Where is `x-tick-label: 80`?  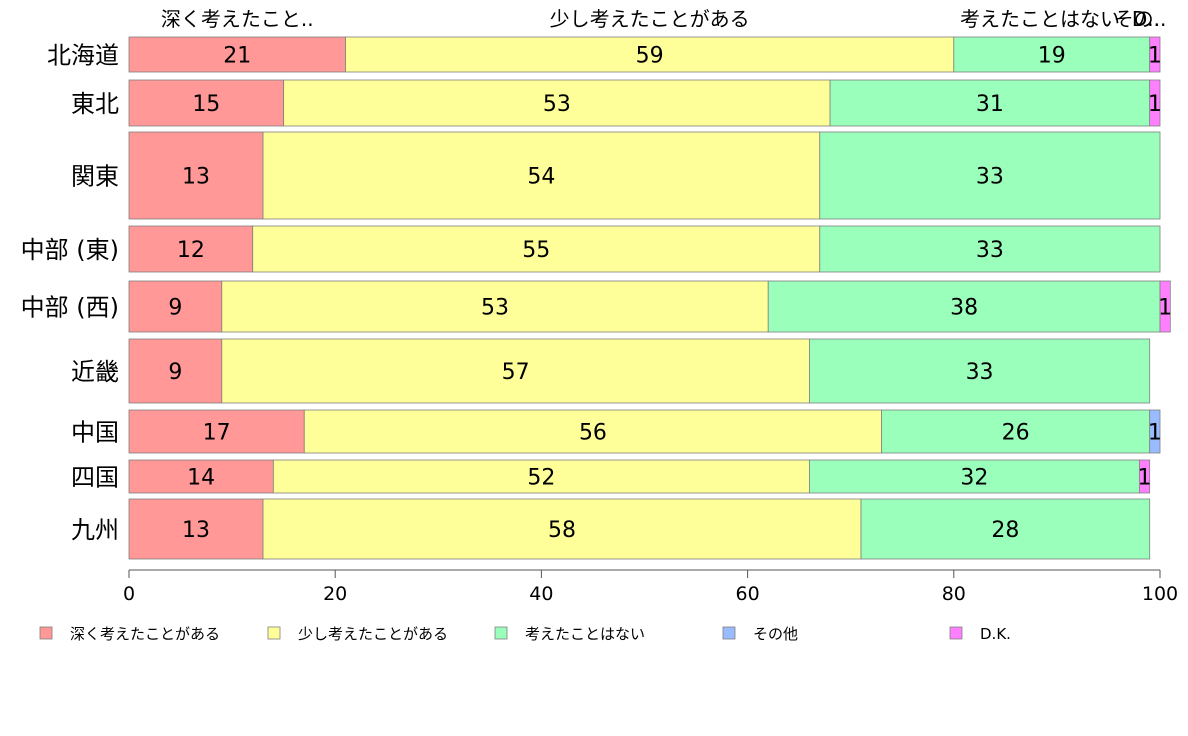
x-tick-label: 80 is located at coordinates (954, 594).